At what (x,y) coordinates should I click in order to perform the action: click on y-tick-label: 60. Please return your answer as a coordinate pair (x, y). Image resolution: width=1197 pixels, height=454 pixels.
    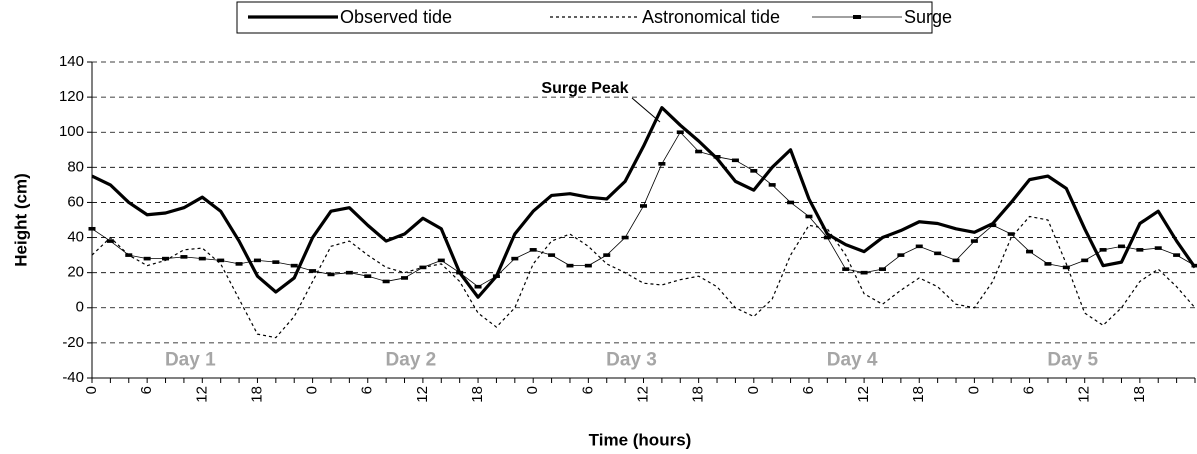
    Looking at the image, I should click on (75, 201).